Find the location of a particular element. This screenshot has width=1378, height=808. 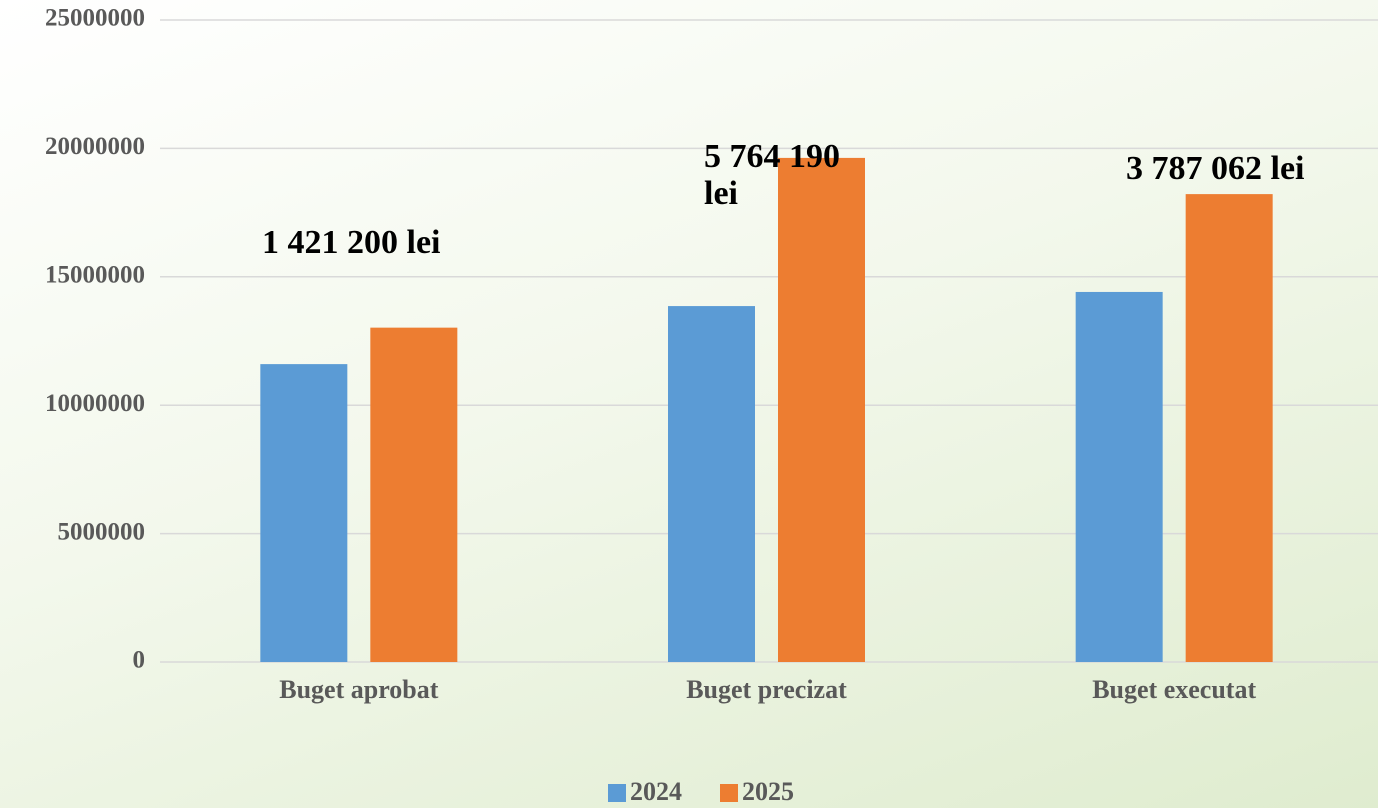

y-tick-label: 15000000 is located at coordinates (95, 275).